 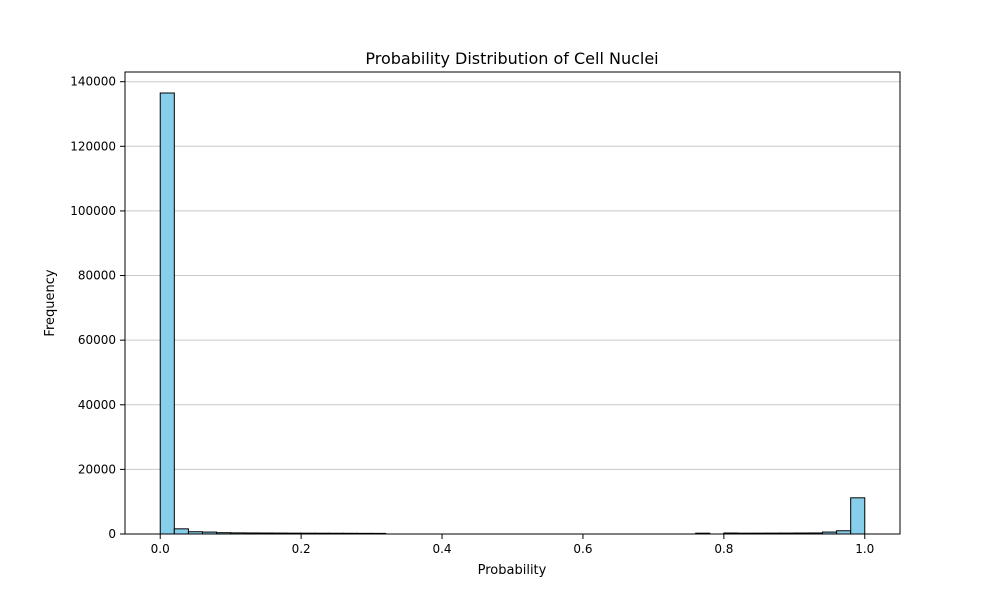 What do you see at coordinates (582, 549) in the screenshot?
I see `x-tick-label: 0.6` at bounding box center [582, 549].